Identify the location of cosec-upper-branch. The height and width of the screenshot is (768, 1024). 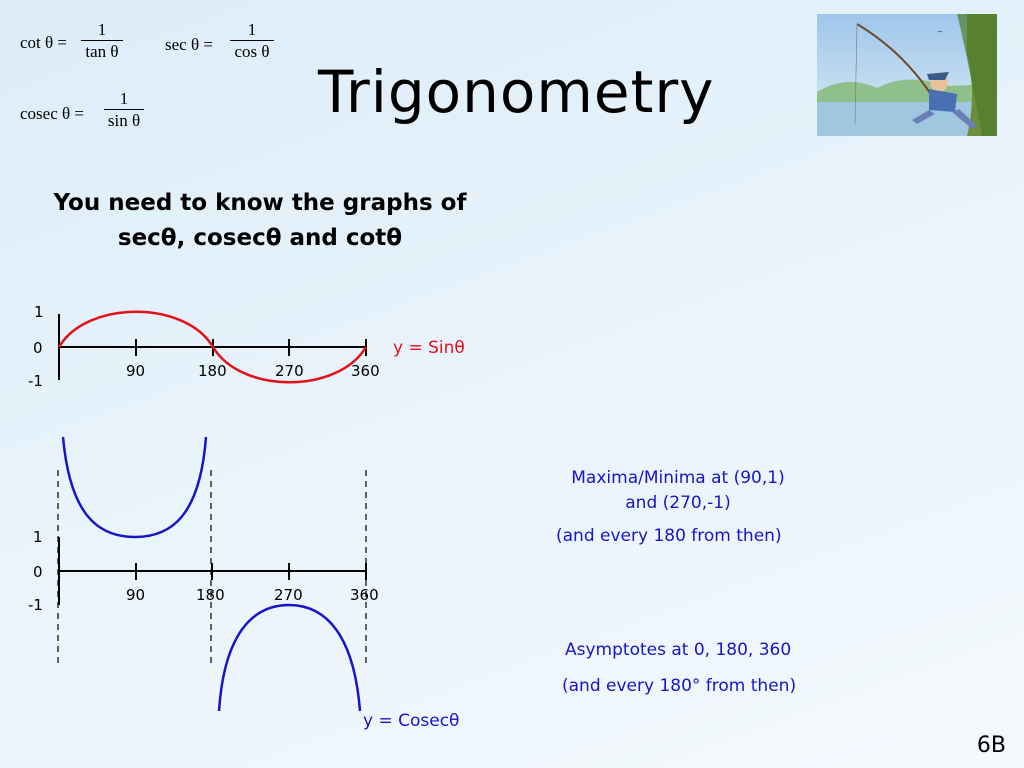
(134, 487).